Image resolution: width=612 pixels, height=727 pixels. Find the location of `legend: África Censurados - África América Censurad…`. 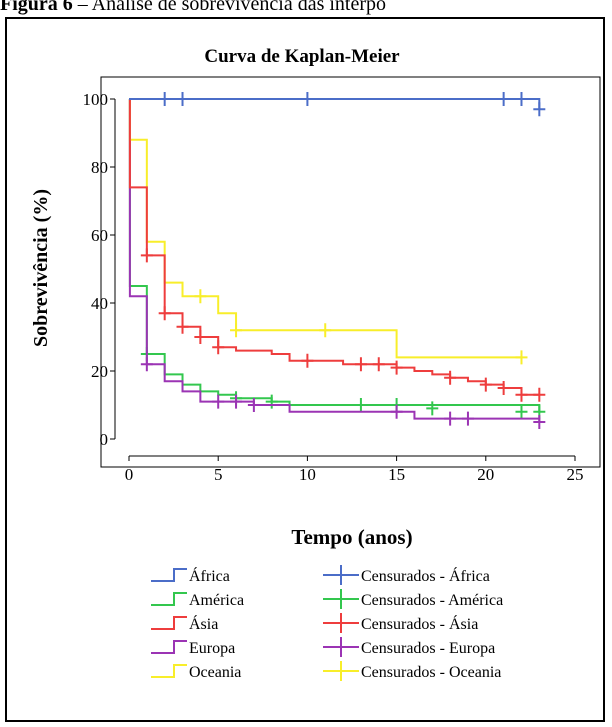

legend: África Censurados - África América Censurad… is located at coordinates (327, 623).